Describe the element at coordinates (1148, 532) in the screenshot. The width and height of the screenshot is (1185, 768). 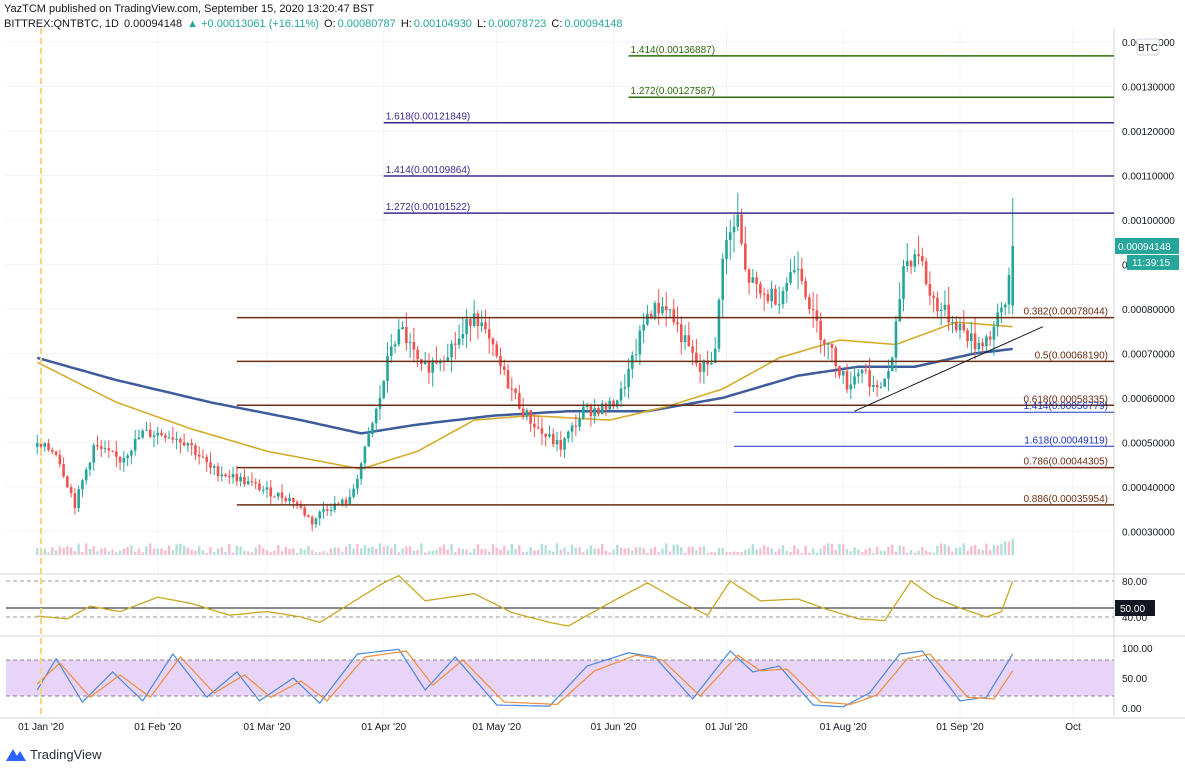
I see `price-axis-tick: 0.00030000` at that location.